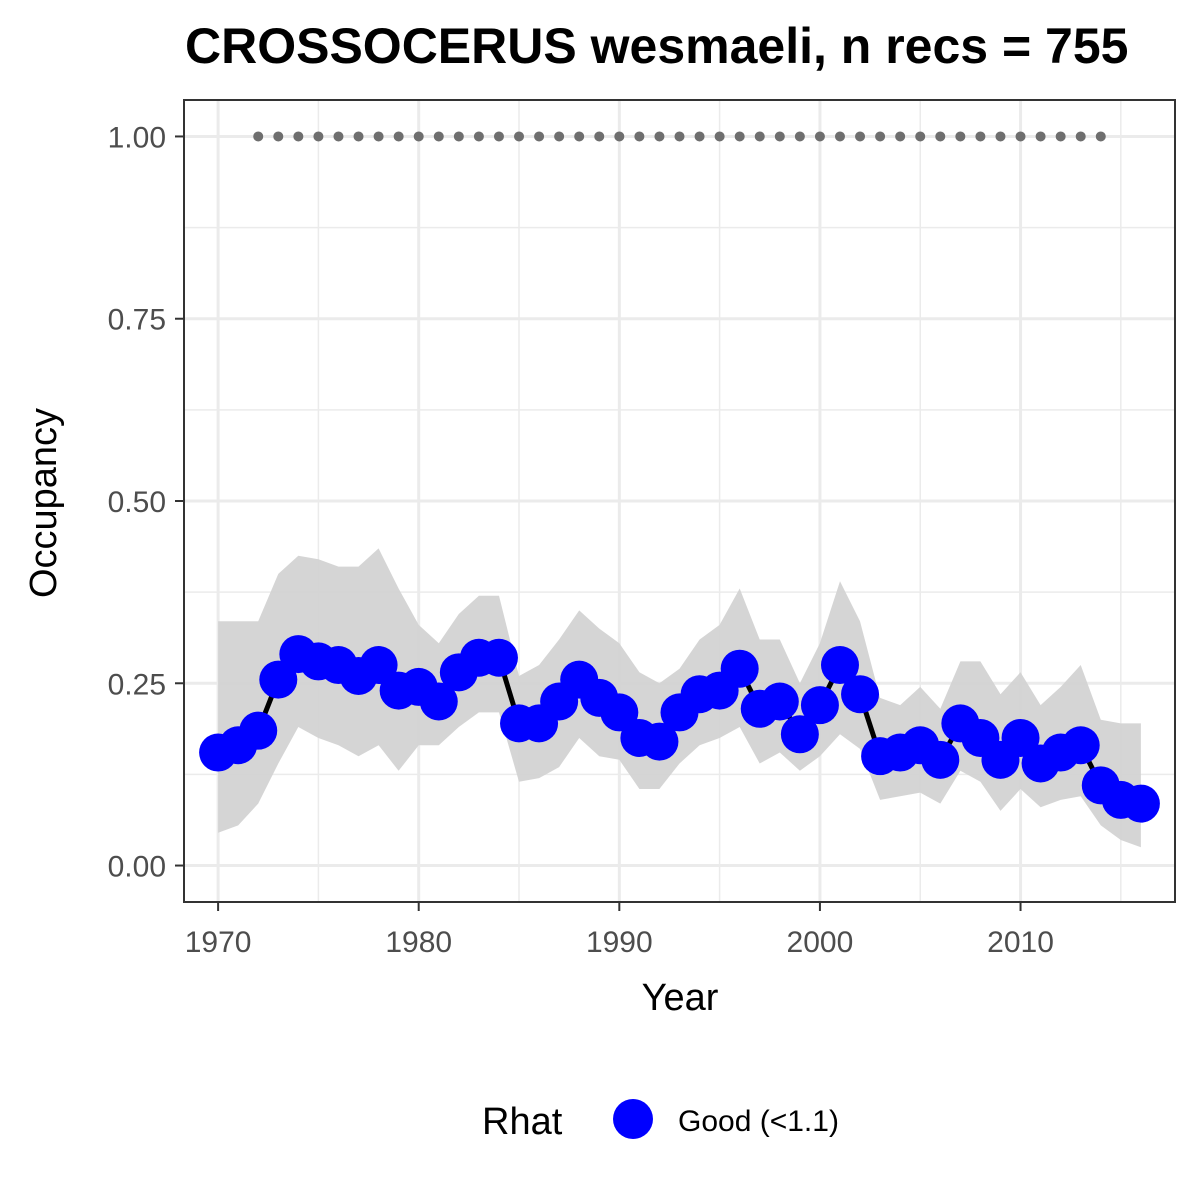 The image size is (1200, 1200). What do you see at coordinates (758, 1121) in the screenshot?
I see `legend-label-good: Good (<1.1)` at bounding box center [758, 1121].